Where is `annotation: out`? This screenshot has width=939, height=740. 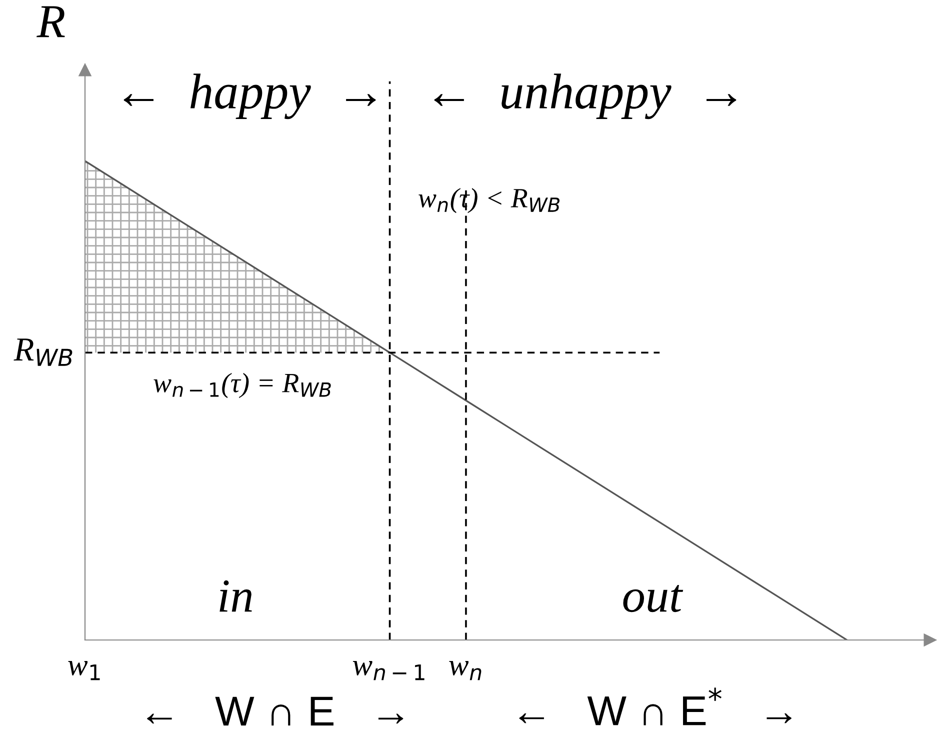
annotation: out is located at coordinates (653, 598).